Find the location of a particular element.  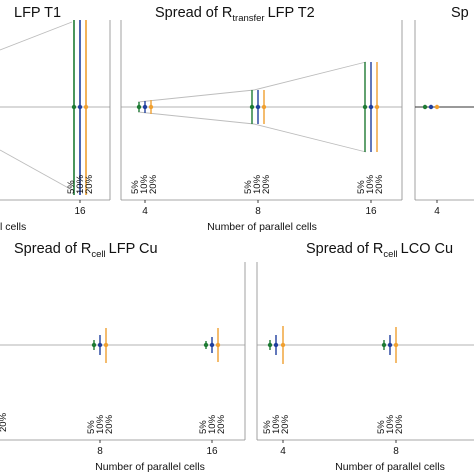

panel-2-point-x4-20pct is located at coordinates (151, 107).